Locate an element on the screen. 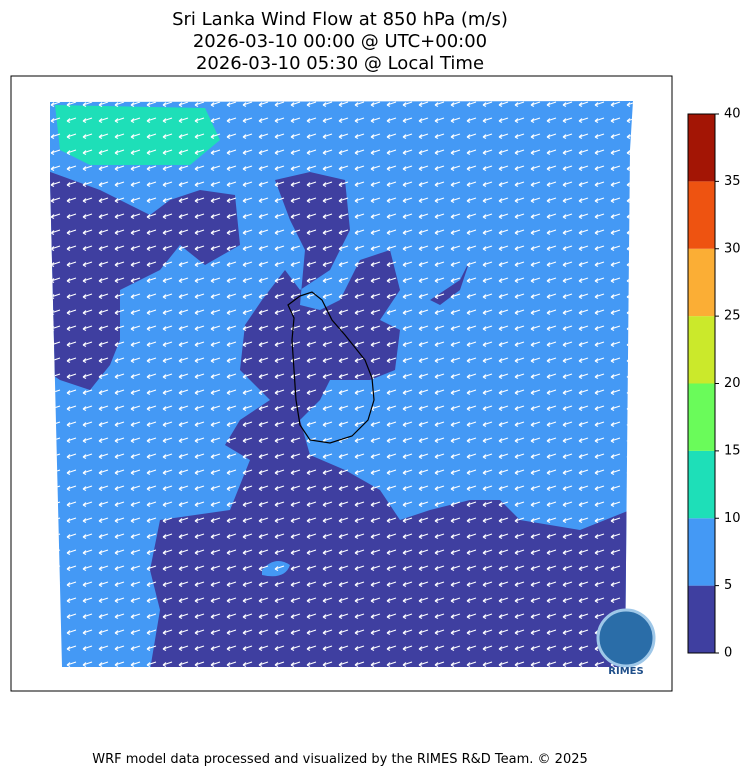 Image resolution: width=751 pixels, height=776 pixels. logo-emblem is located at coordinates (626, 638).